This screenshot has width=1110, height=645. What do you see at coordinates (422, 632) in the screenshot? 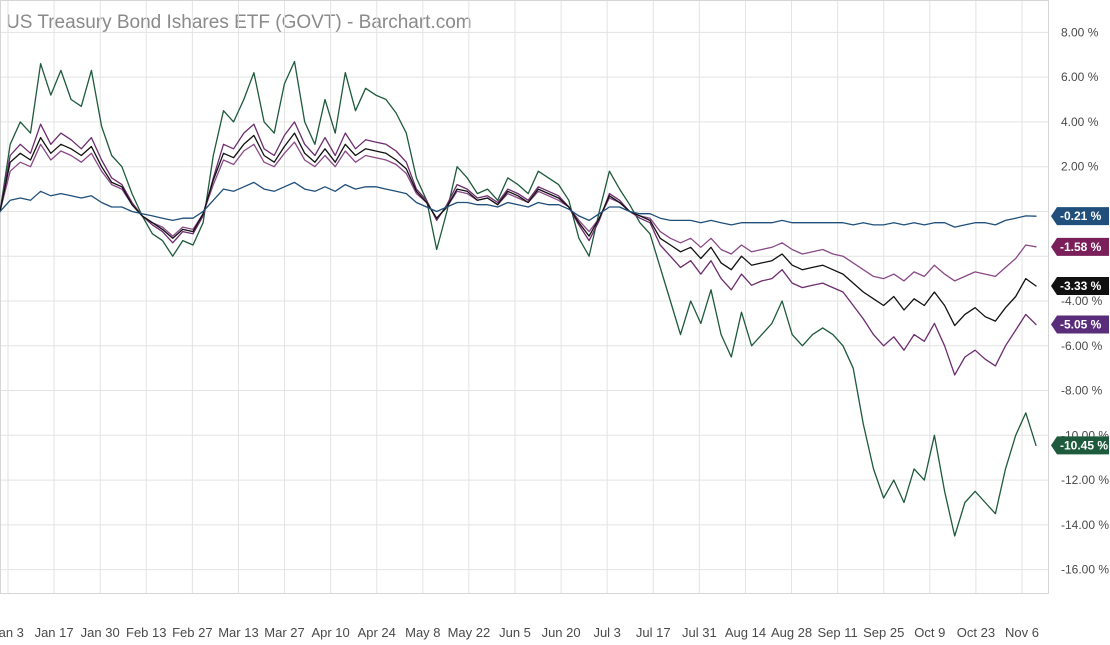
I see `x-tick-label: May 8` at bounding box center [422, 632].